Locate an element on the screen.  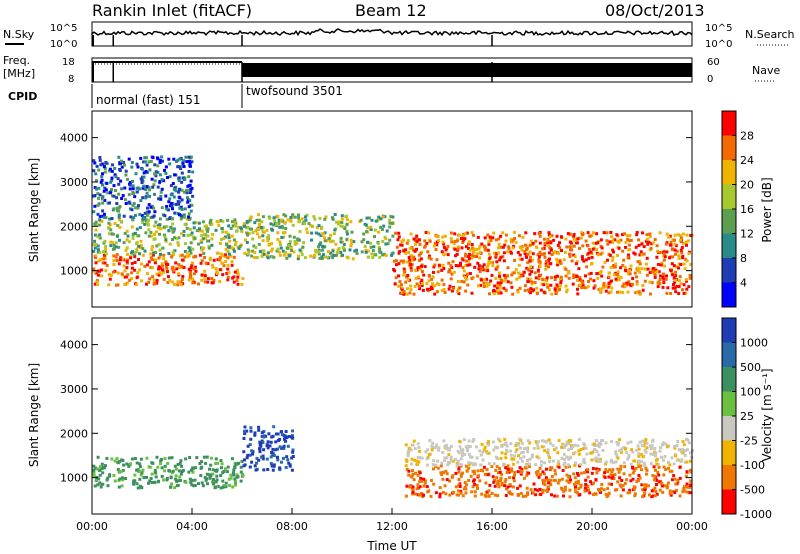
velocity-xlabel: Time UT is located at coordinates (391, 546).